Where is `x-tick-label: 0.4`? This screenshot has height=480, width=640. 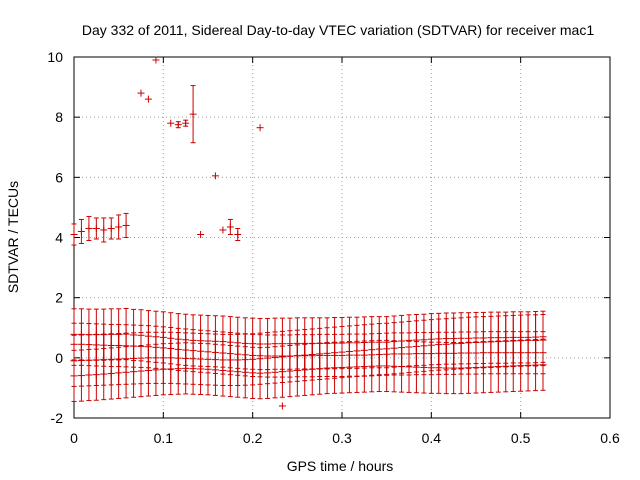
x-tick-label: 0.4 is located at coordinates (432, 438).